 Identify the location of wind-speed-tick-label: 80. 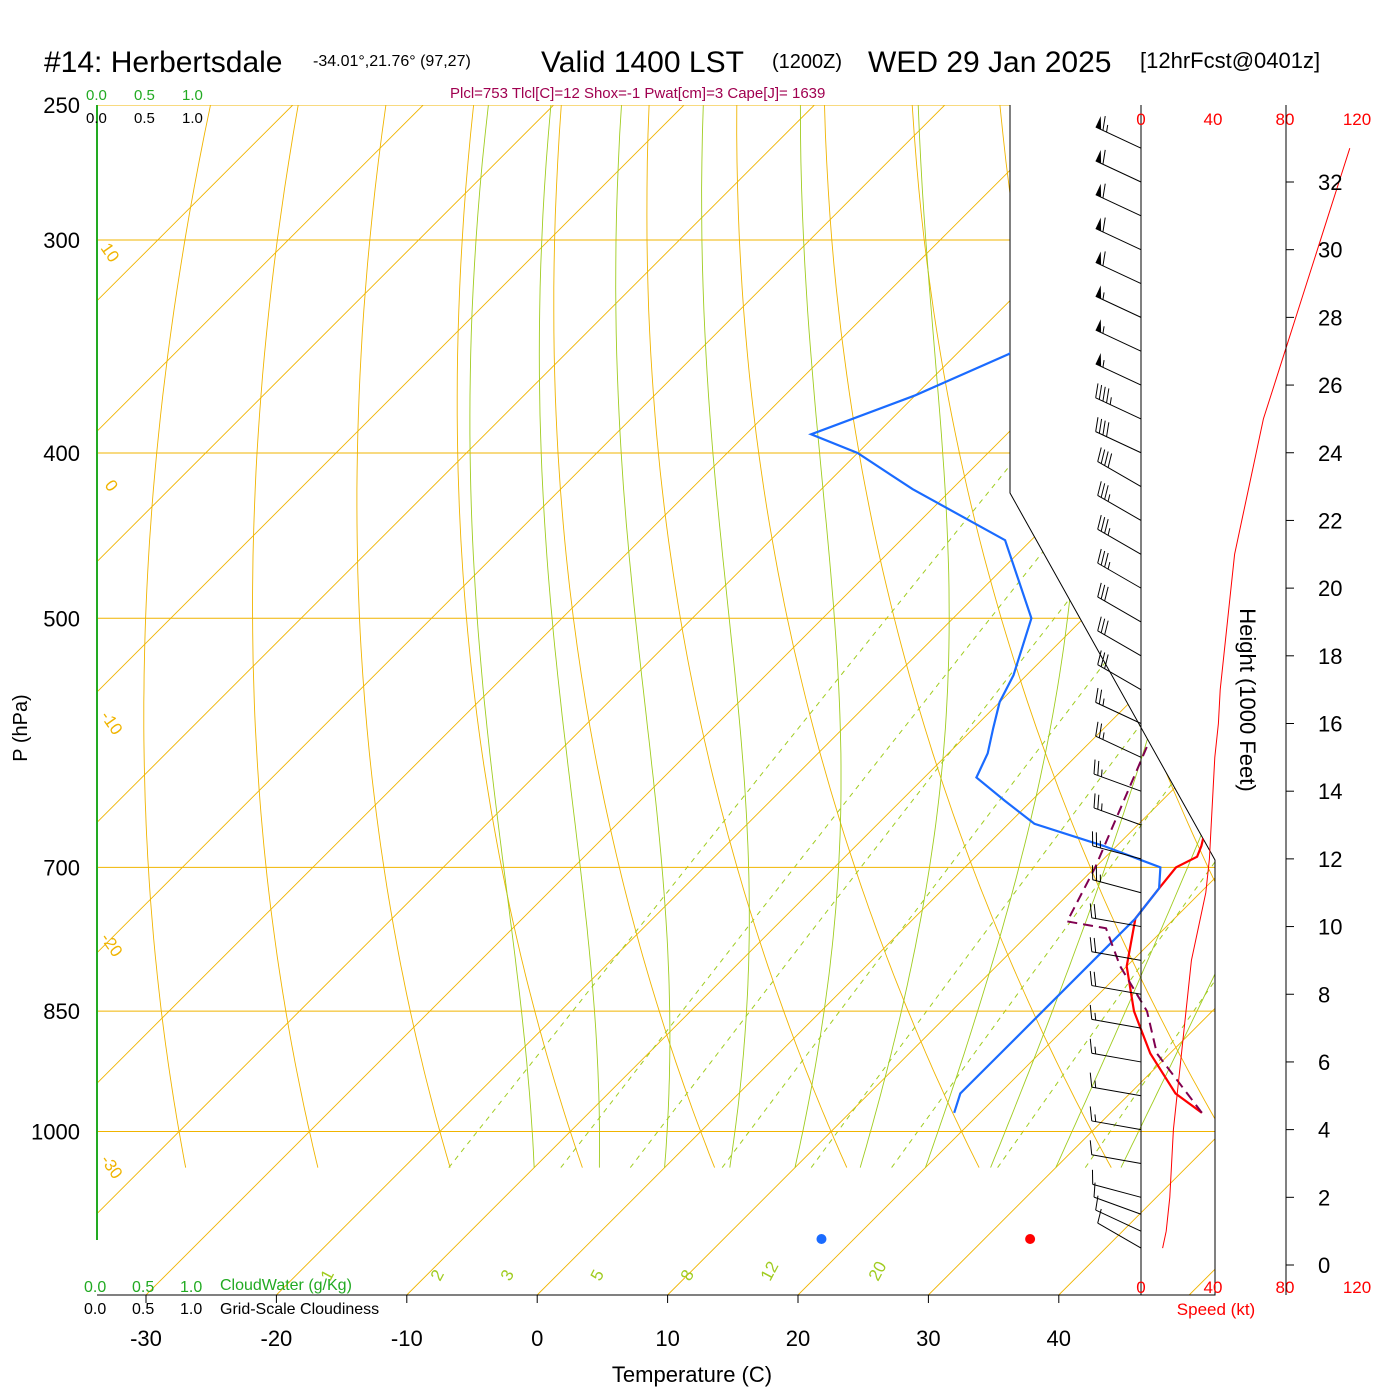
(1285, 119).